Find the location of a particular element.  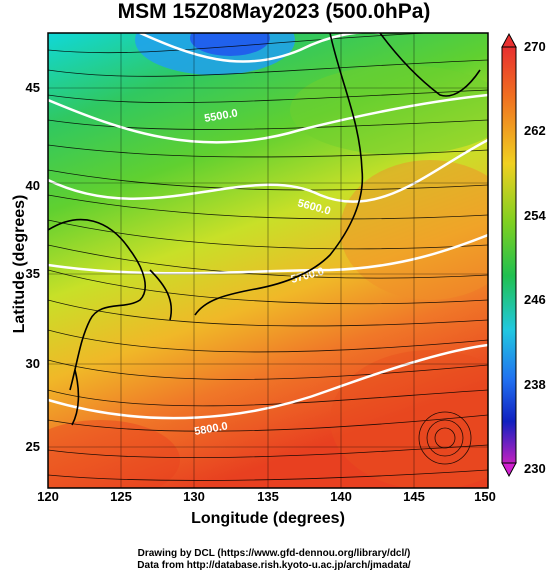

x-tick: 135 is located at coordinates (268, 496).